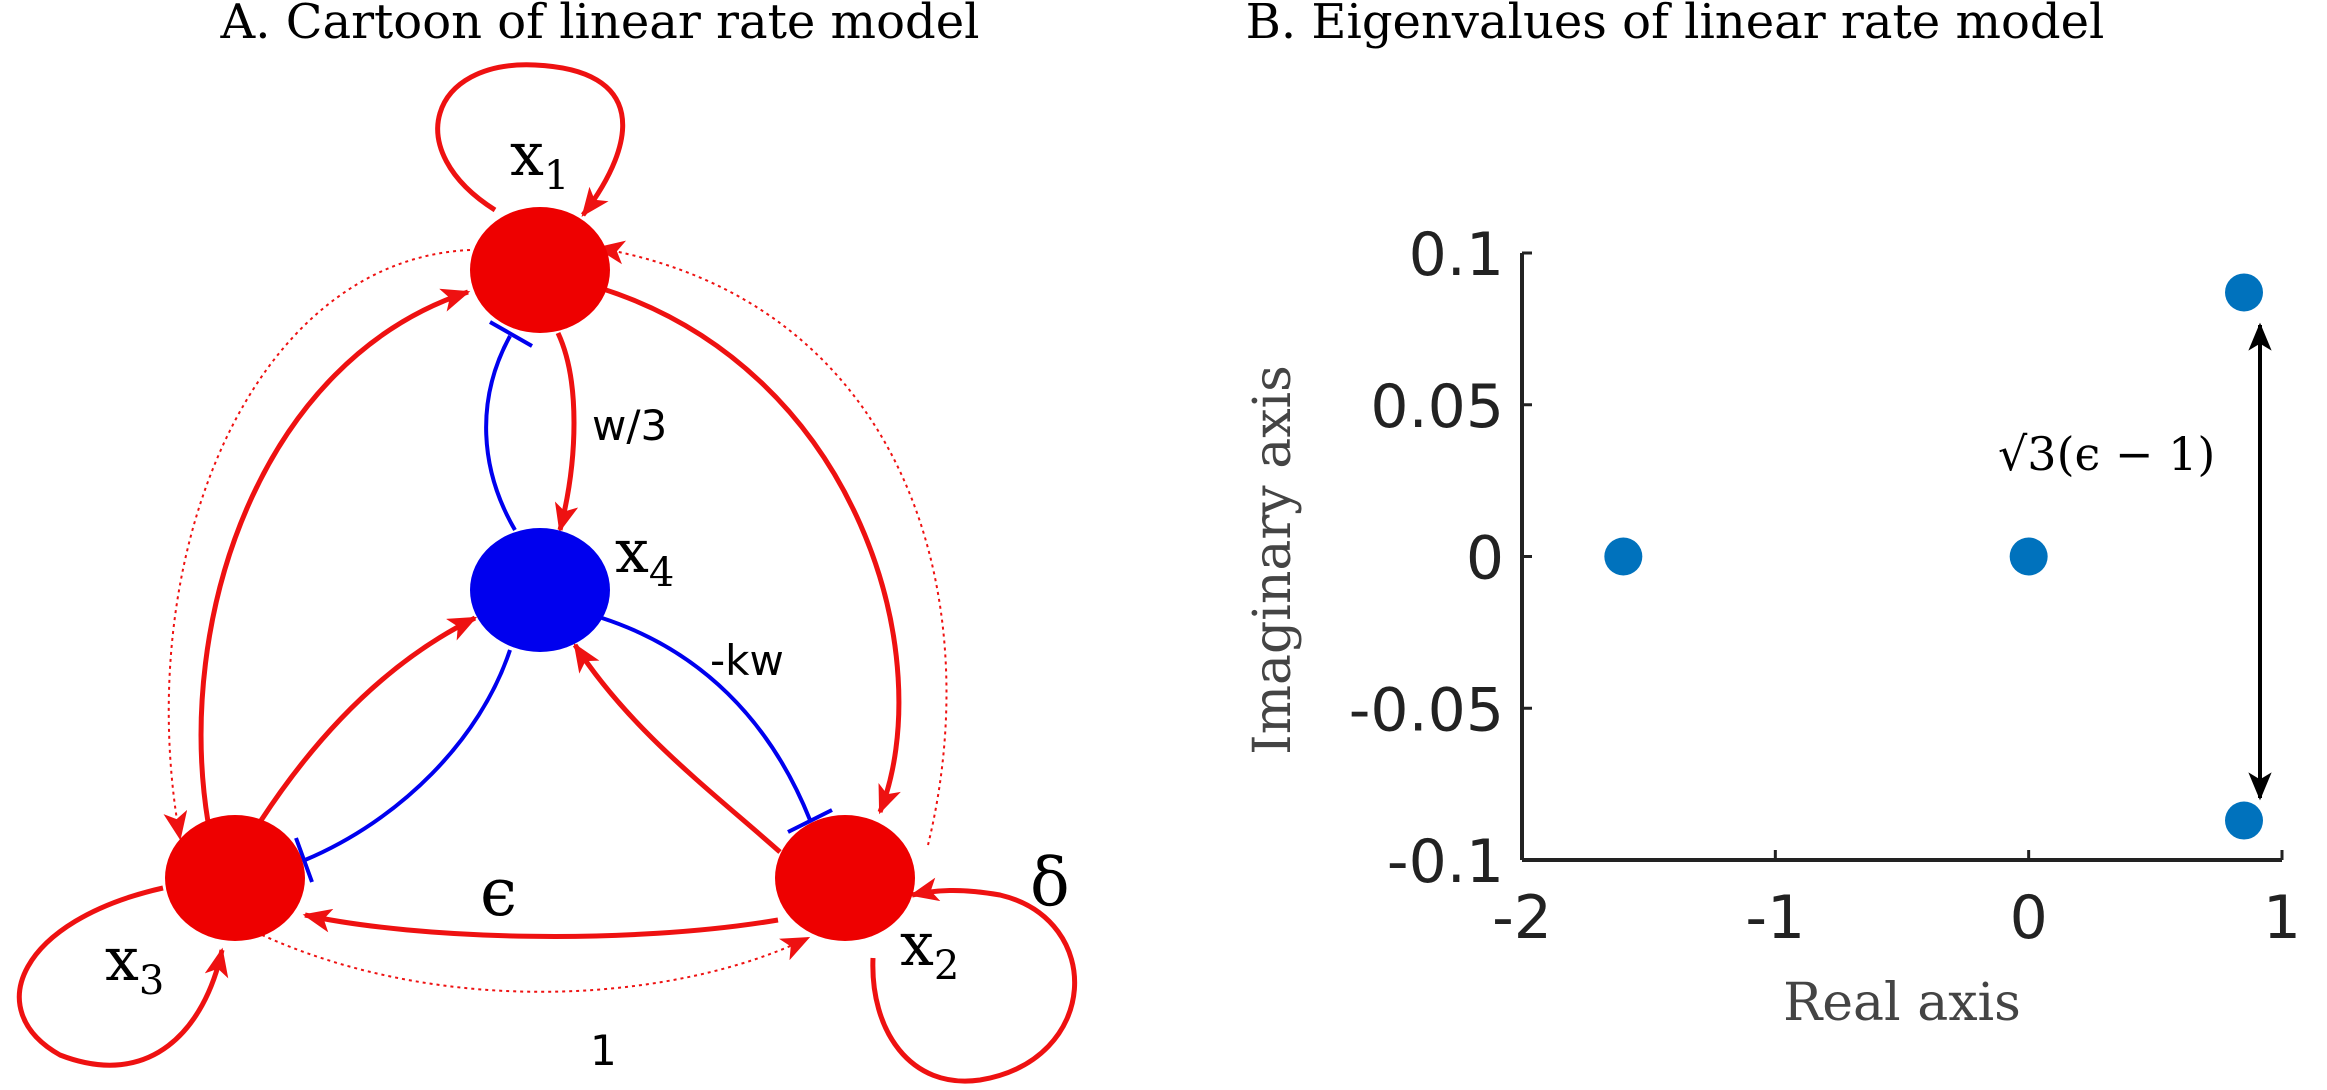 Image resolution: width=2327 pixels, height=1090 pixels. What do you see at coordinates (1896, 901) in the screenshot?
I see `x-ticks: -2 -1 0 1` at bounding box center [1896, 901].